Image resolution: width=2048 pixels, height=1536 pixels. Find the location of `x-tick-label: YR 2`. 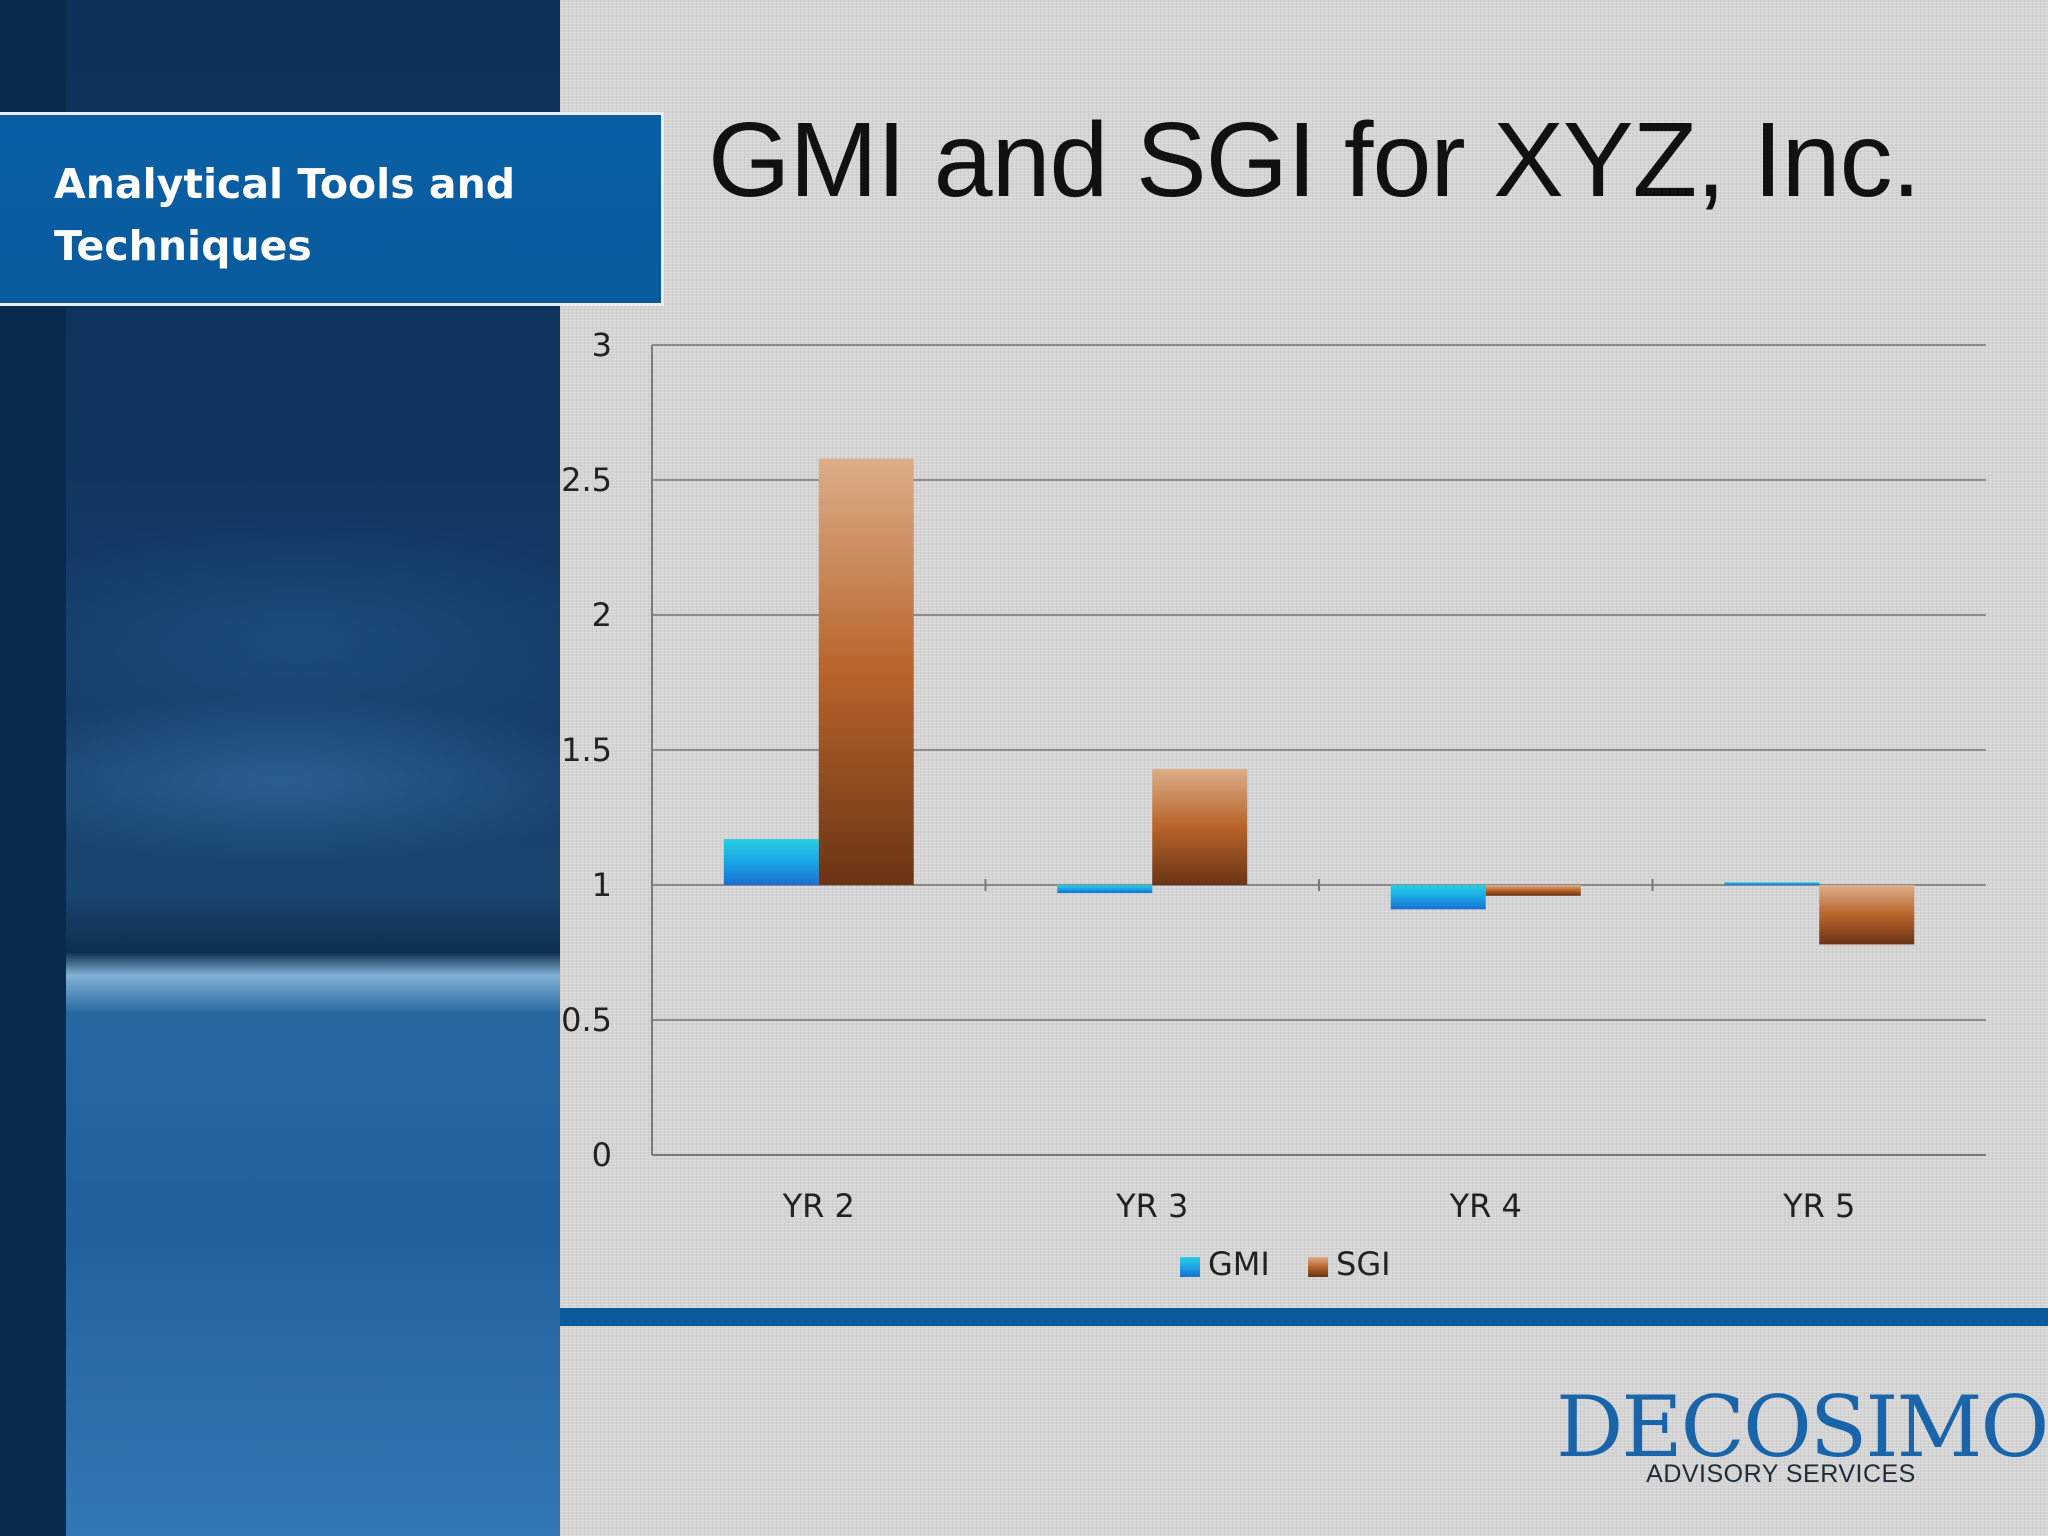

x-tick-label: YR 2 is located at coordinates (818, 1206).